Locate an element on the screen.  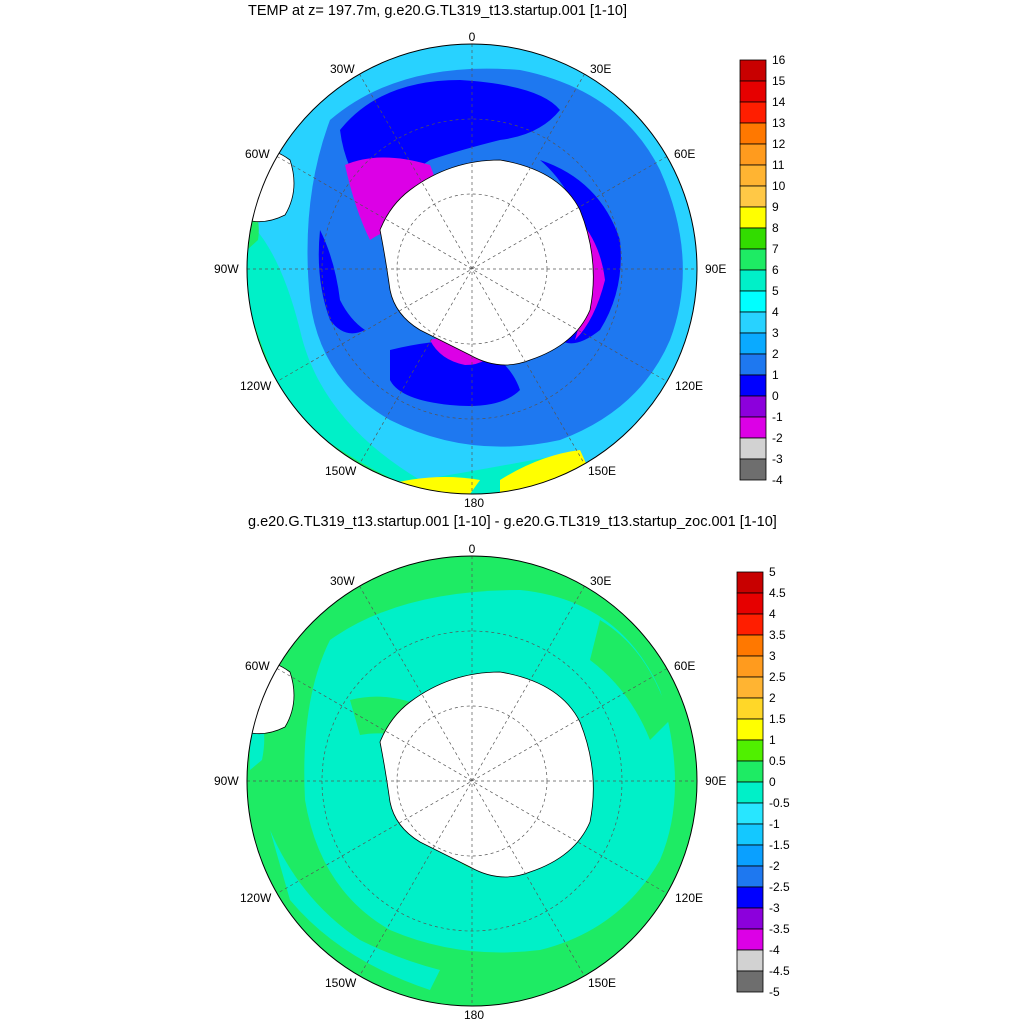
colorbar-tick-label: -3.5 is located at coordinates (779, 929).